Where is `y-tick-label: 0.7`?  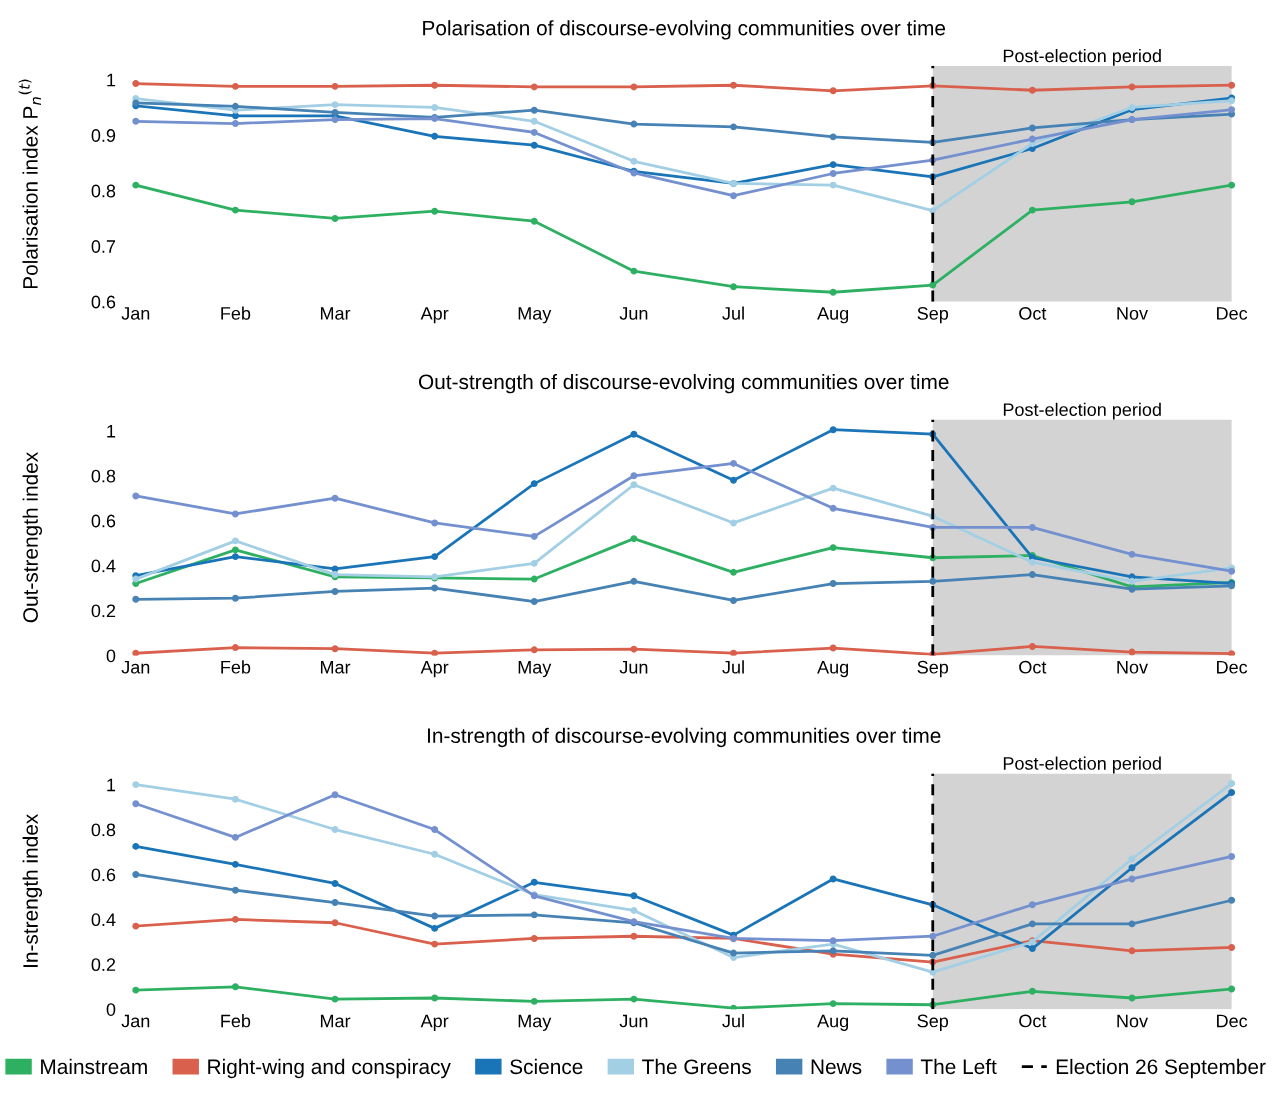
y-tick-label: 0.7 is located at coordinates (103, 246).